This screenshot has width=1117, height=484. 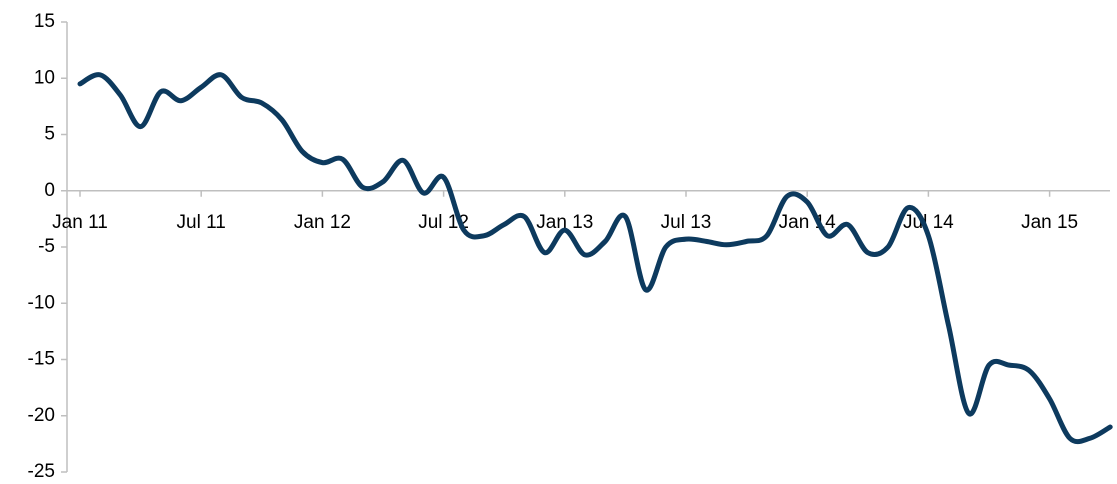 I want to click on x-tick-label: Jan 14, so click(x=807, y=222).